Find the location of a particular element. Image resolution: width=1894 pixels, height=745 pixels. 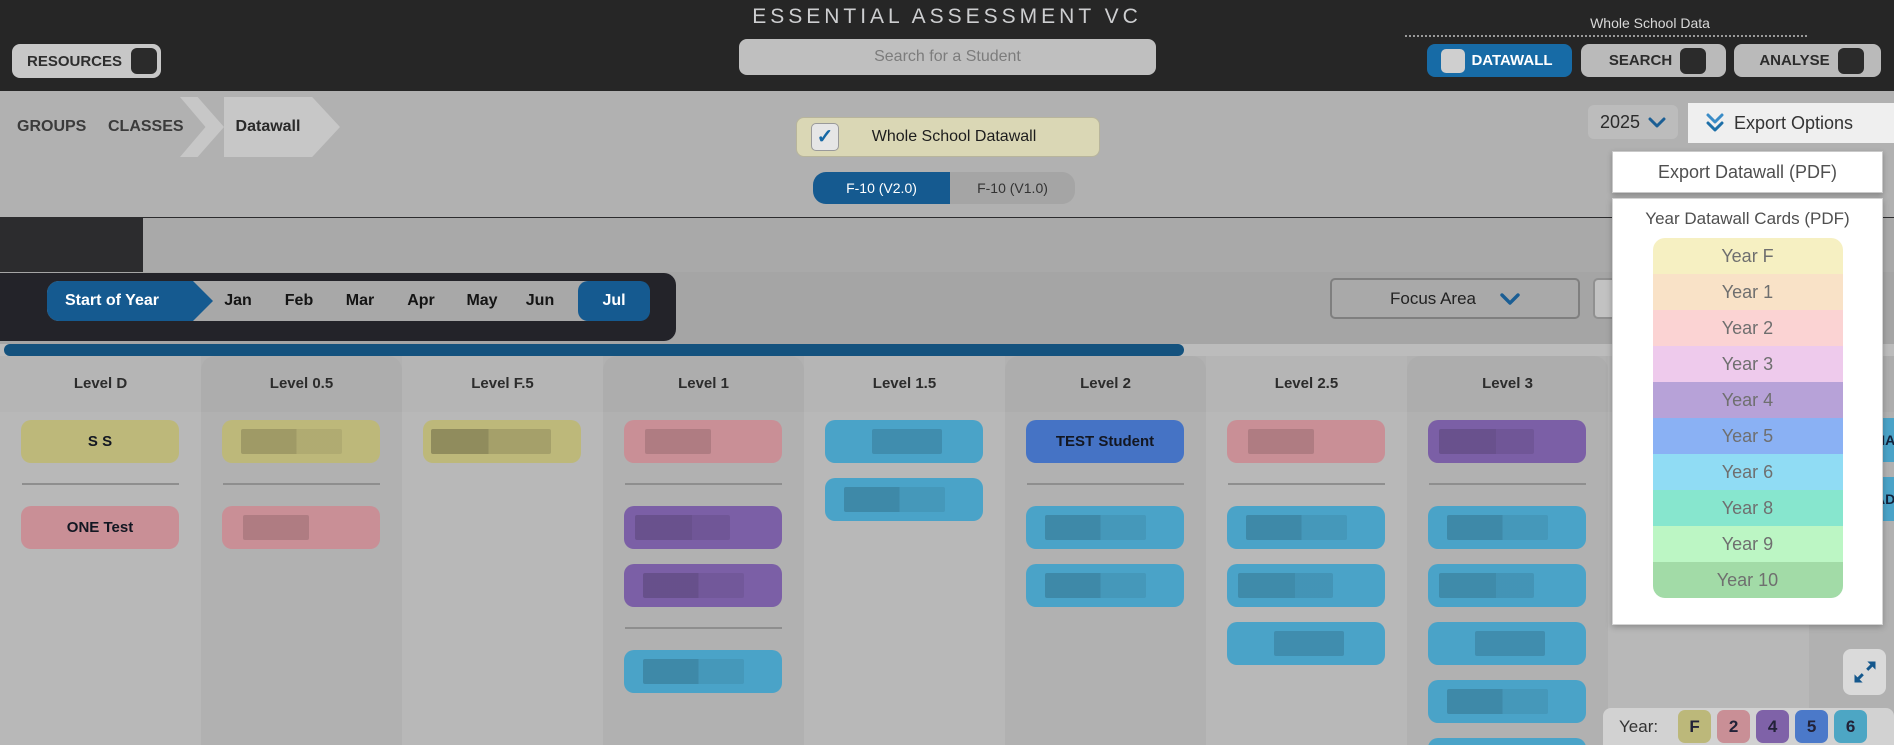

datawall-toggle-icon is located at coordinates (1453, 60).